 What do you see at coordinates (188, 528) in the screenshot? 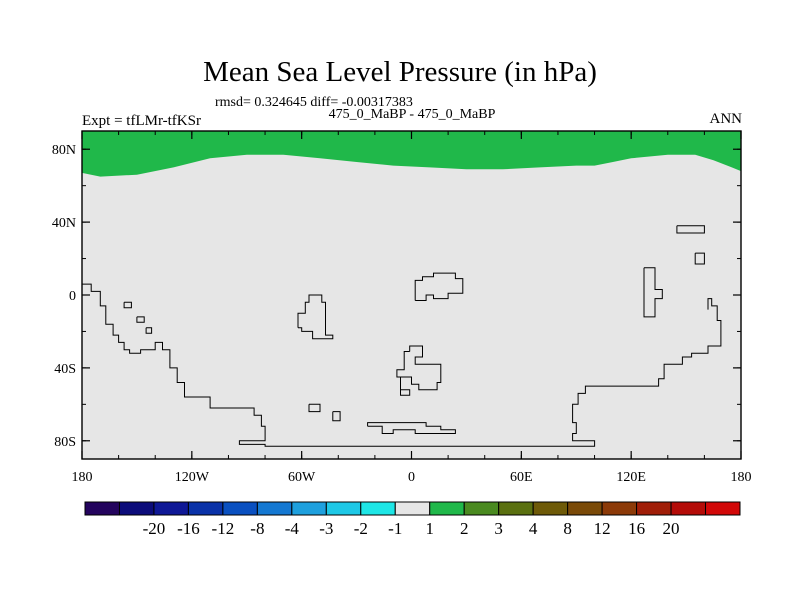
I see `colorbar-label: -16` at bounding box center [188, 528].